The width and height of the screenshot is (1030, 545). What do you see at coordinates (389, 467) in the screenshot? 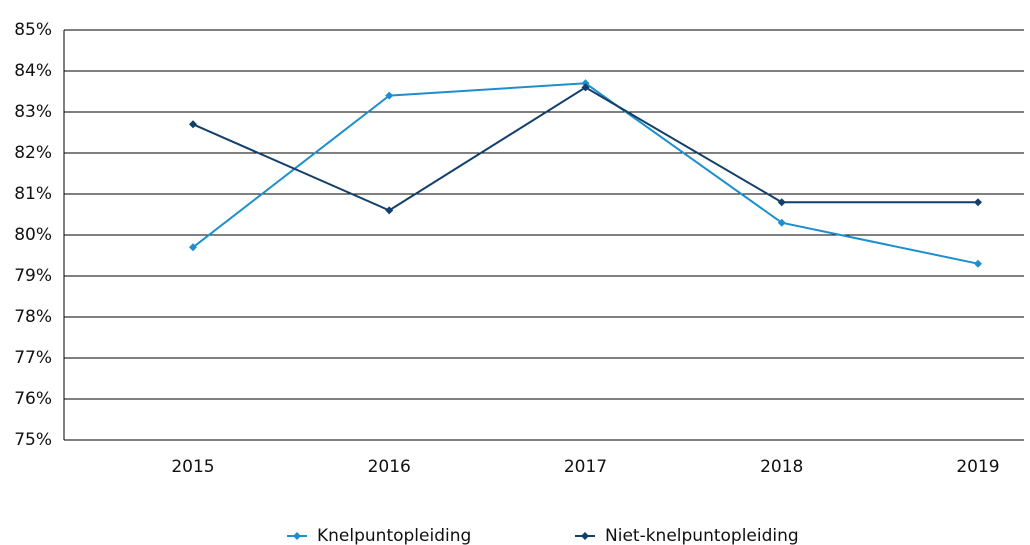
I see `x-tick-label: 2016` at bounding box center [389, 467].